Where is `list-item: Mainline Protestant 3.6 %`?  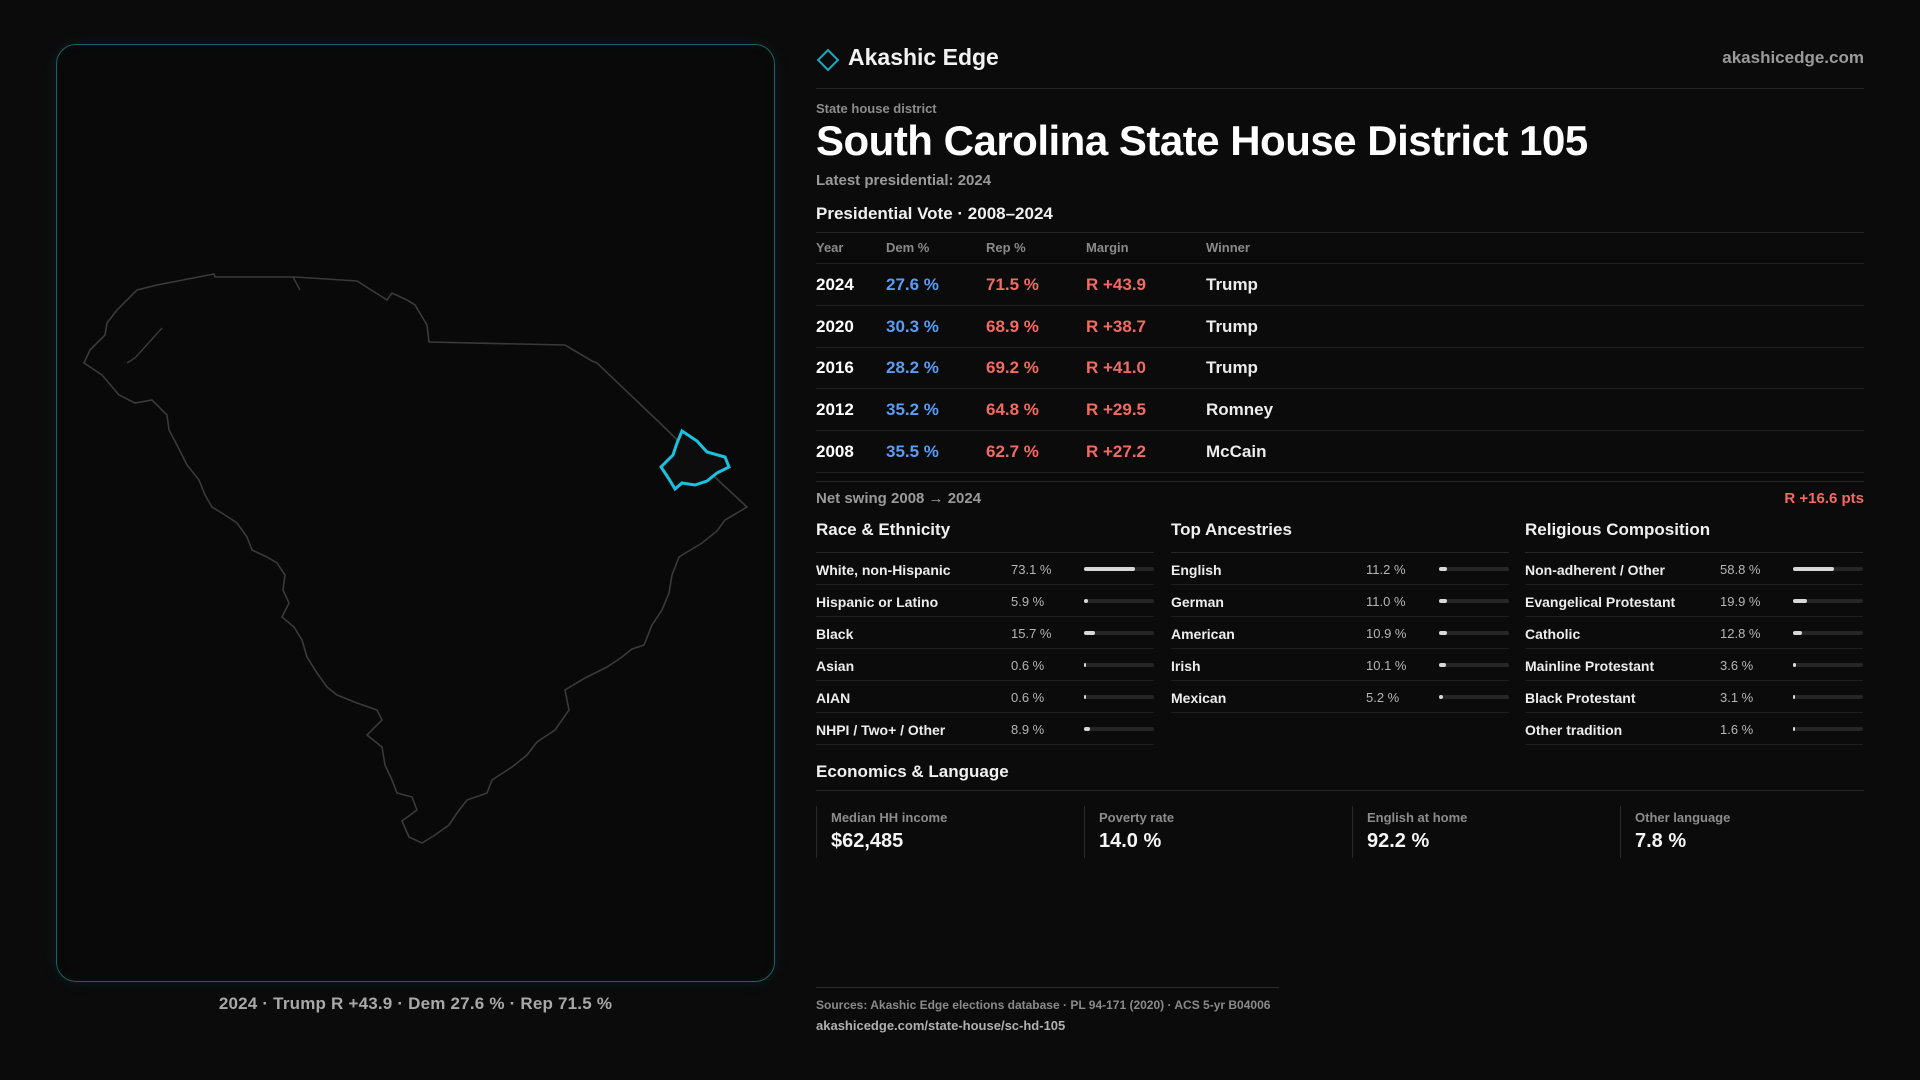
list-item: Mainline Protestant 3.6 % is located at coordinates (1694, 665).